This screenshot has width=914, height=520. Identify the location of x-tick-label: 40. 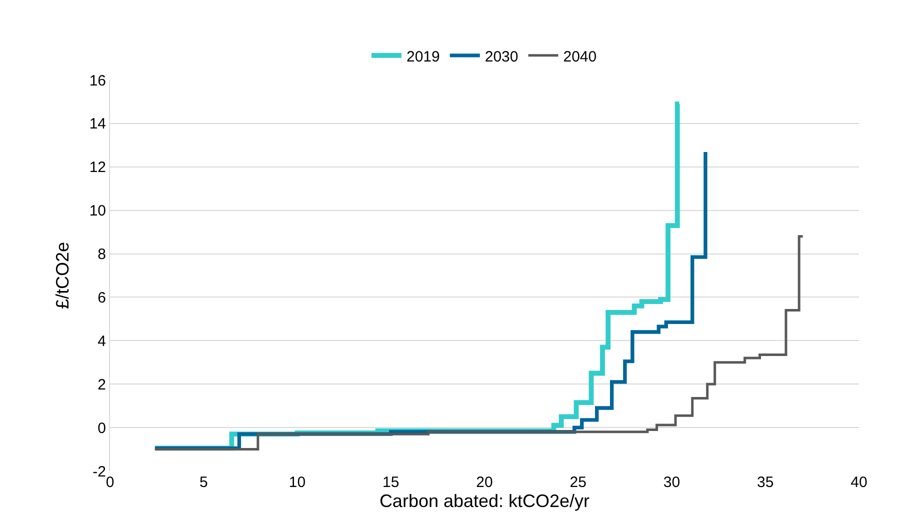
(859, 482).